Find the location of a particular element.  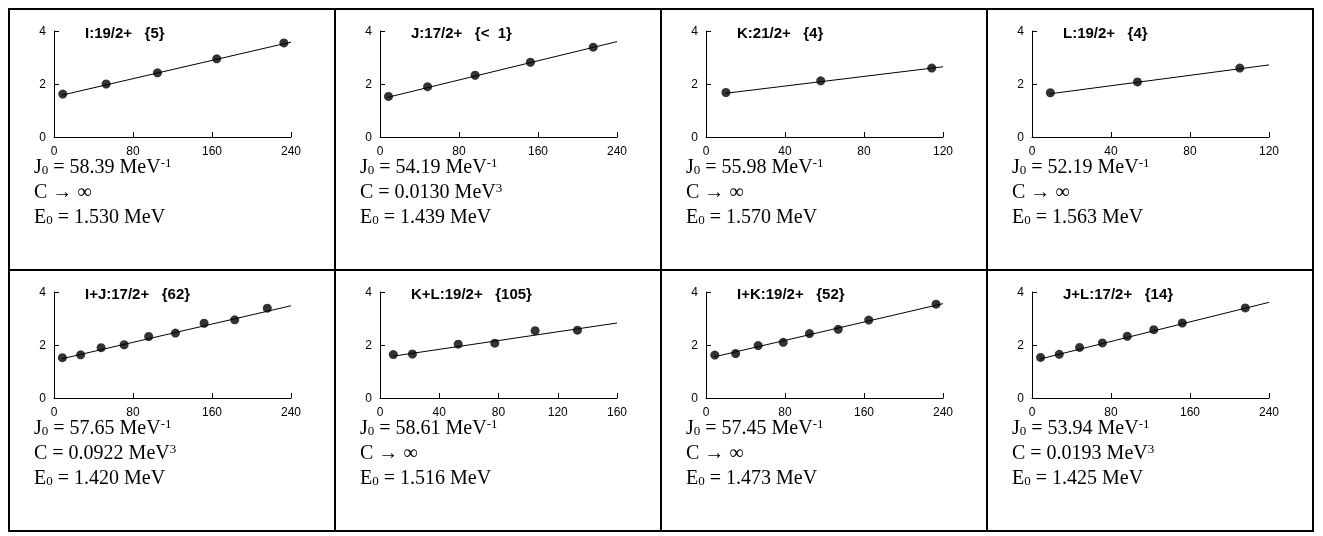

text: E0 = 1.530 MeV is located at coordinates (100, 216).